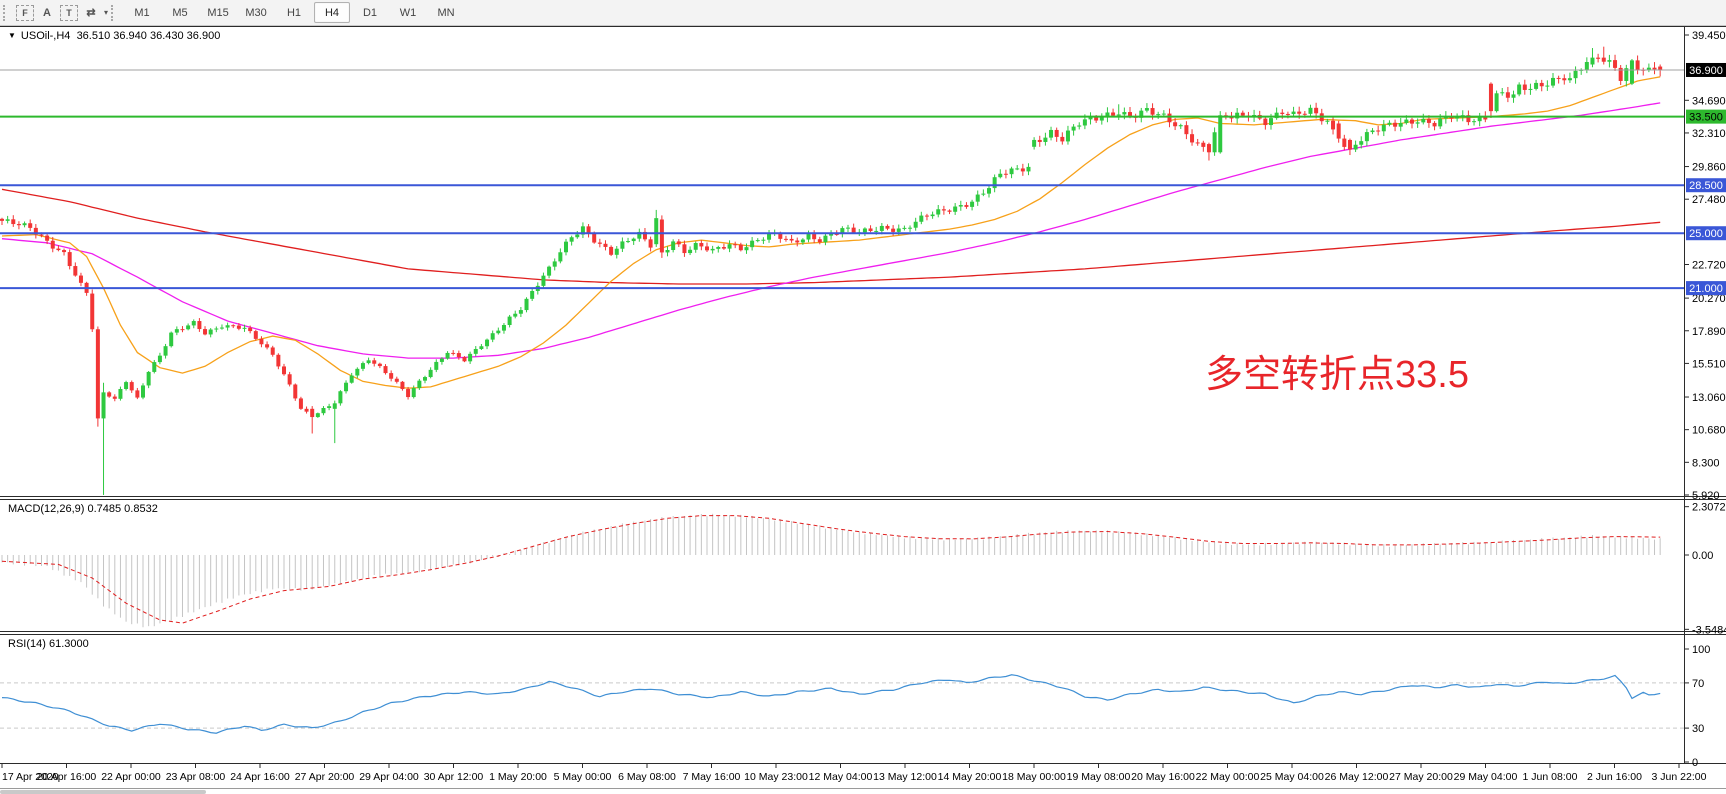  What do you see at coordinates (6, 12) in the screenshot?
I see `toolbar-grip` at bounding box center [6, 12].